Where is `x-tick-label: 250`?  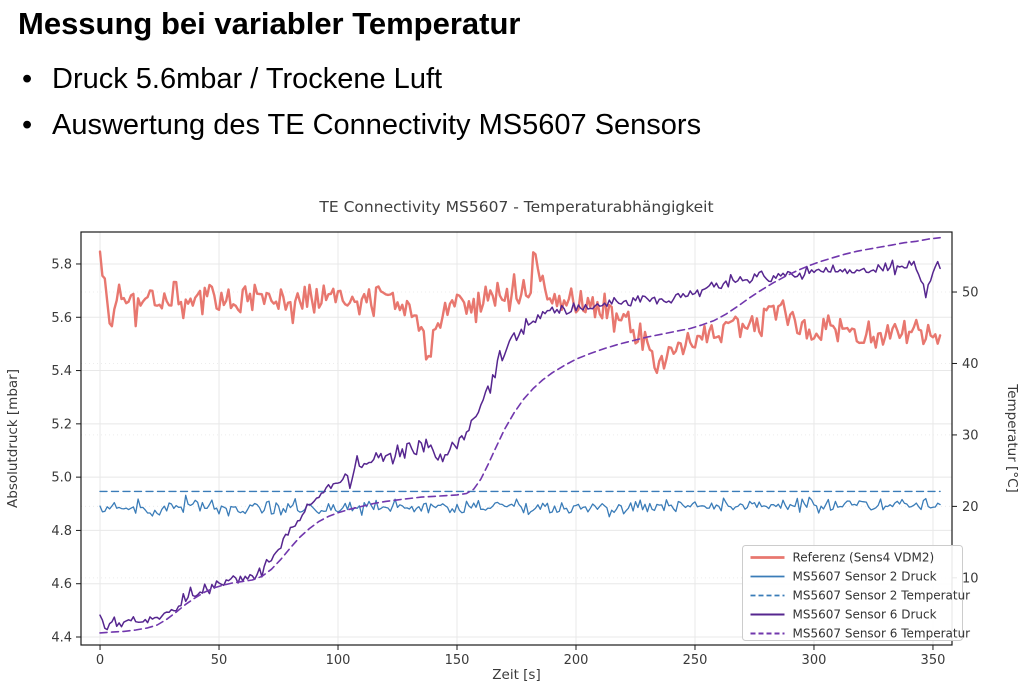 x-tick-label: 250 is located at coordinates (695, 660).